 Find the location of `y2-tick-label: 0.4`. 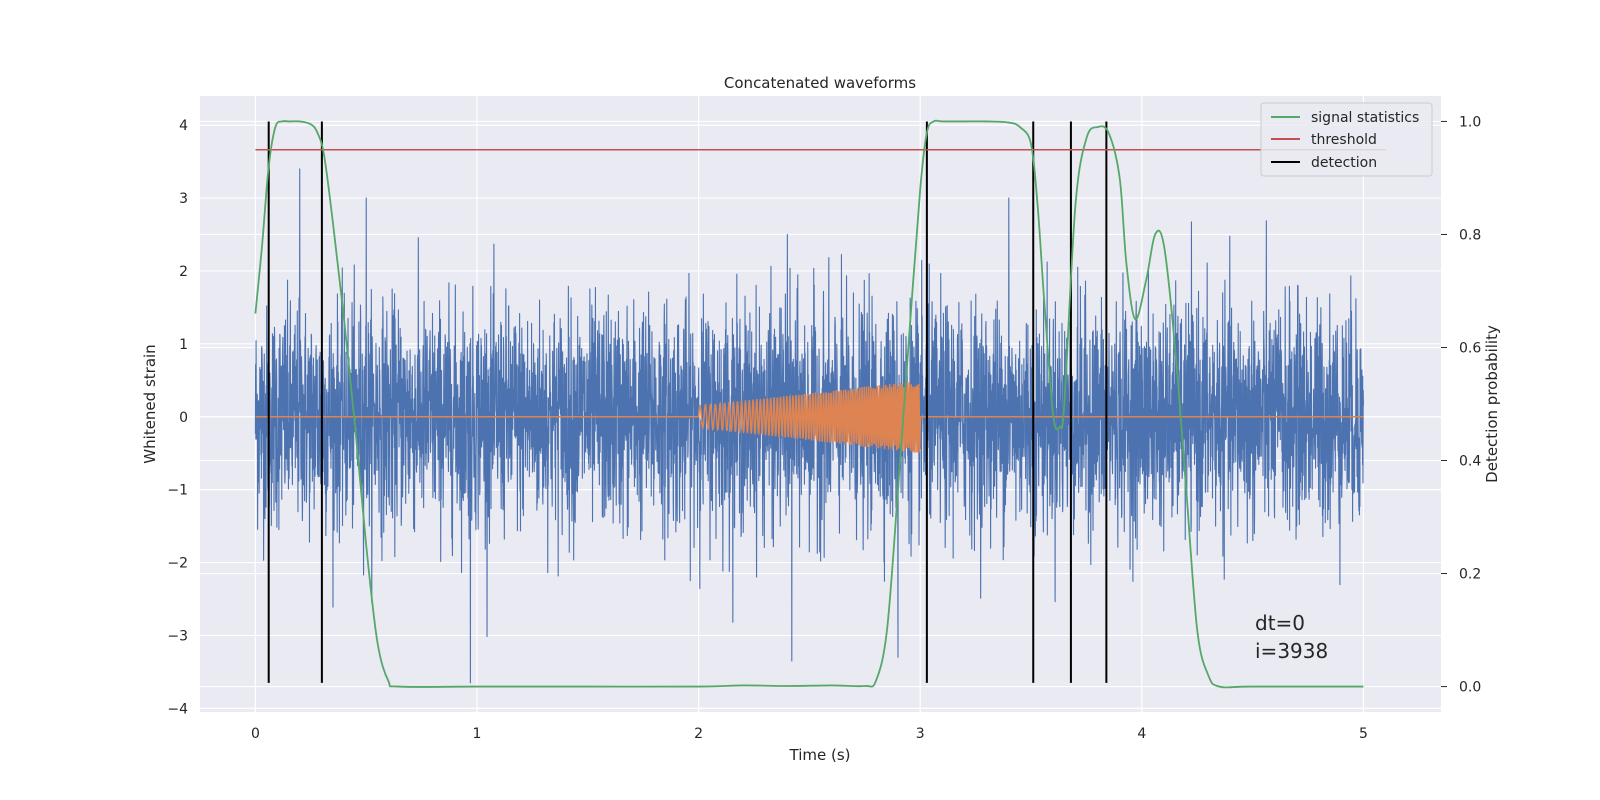

y2-tick-label: 0.4 is located at coordinates (1470, 462).